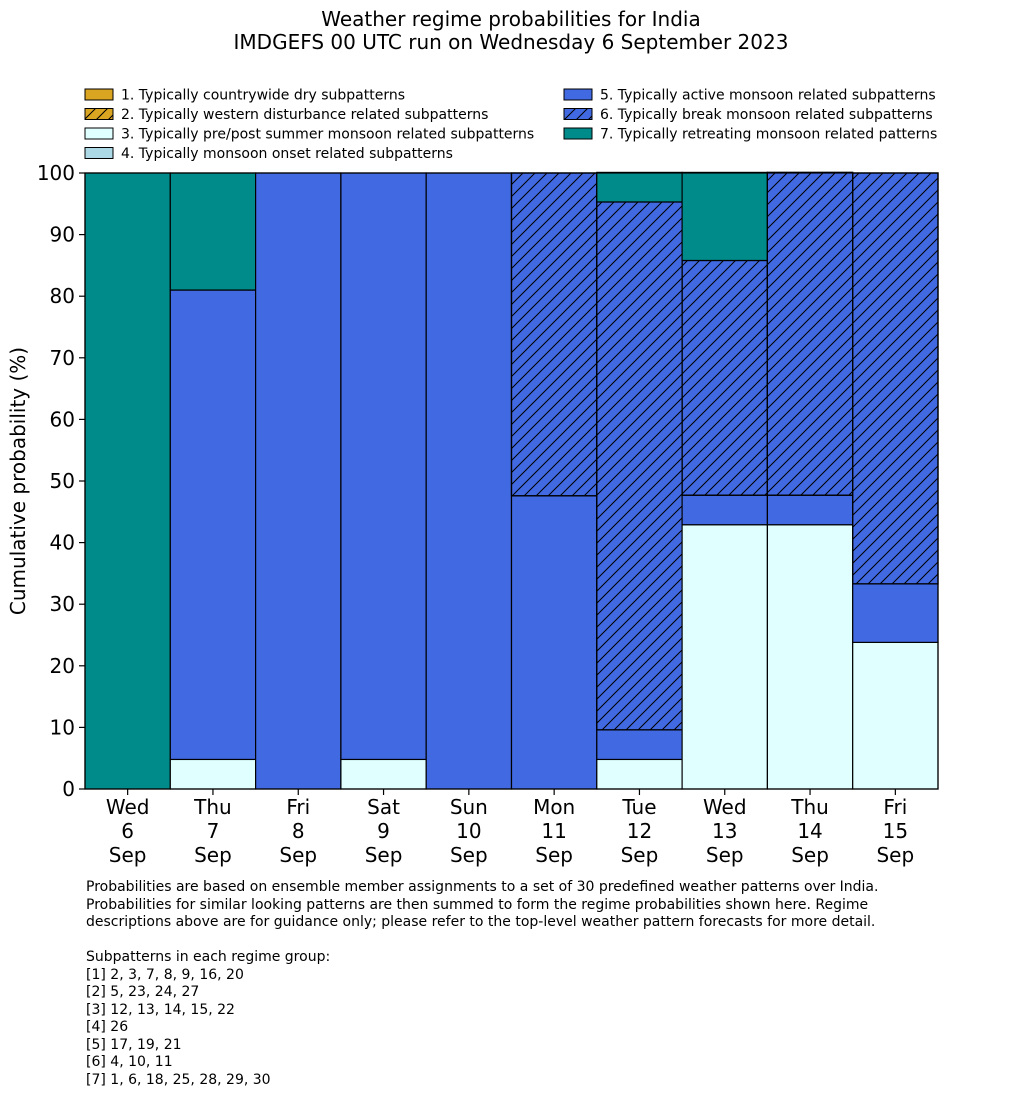  Describe the element at coordinates (469, 831) in the screenshot. I see `x-tick-label: Sun 10 Sep` at that location.